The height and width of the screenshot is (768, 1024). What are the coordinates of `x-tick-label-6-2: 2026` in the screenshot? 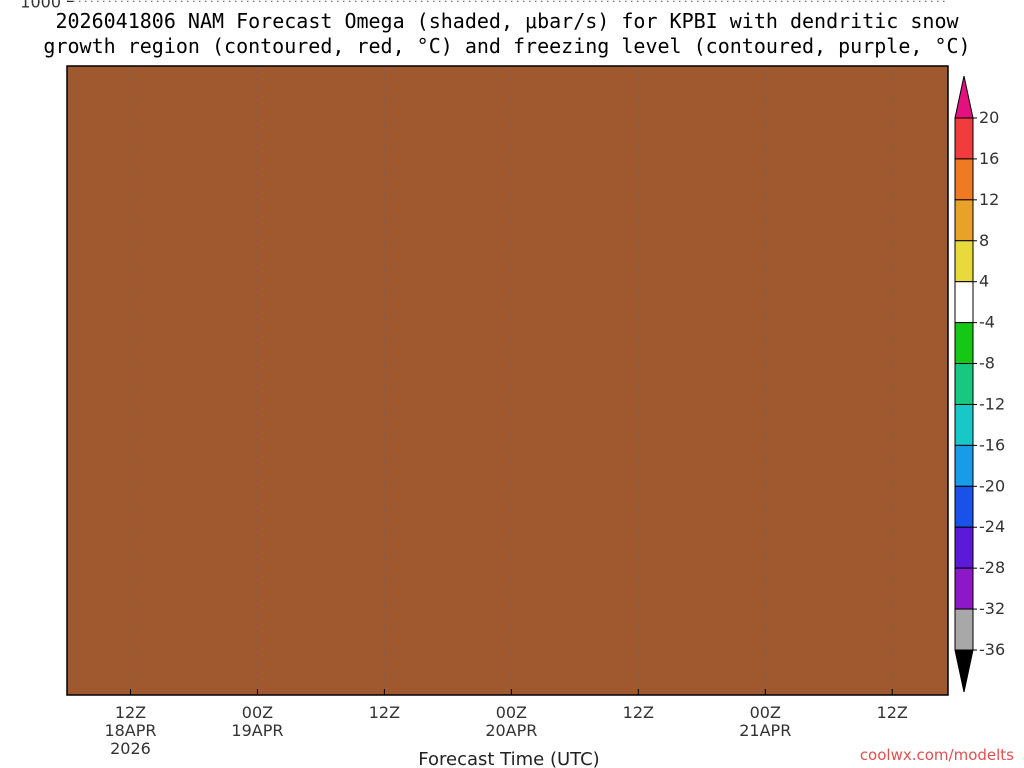 It's located at (130, 748).